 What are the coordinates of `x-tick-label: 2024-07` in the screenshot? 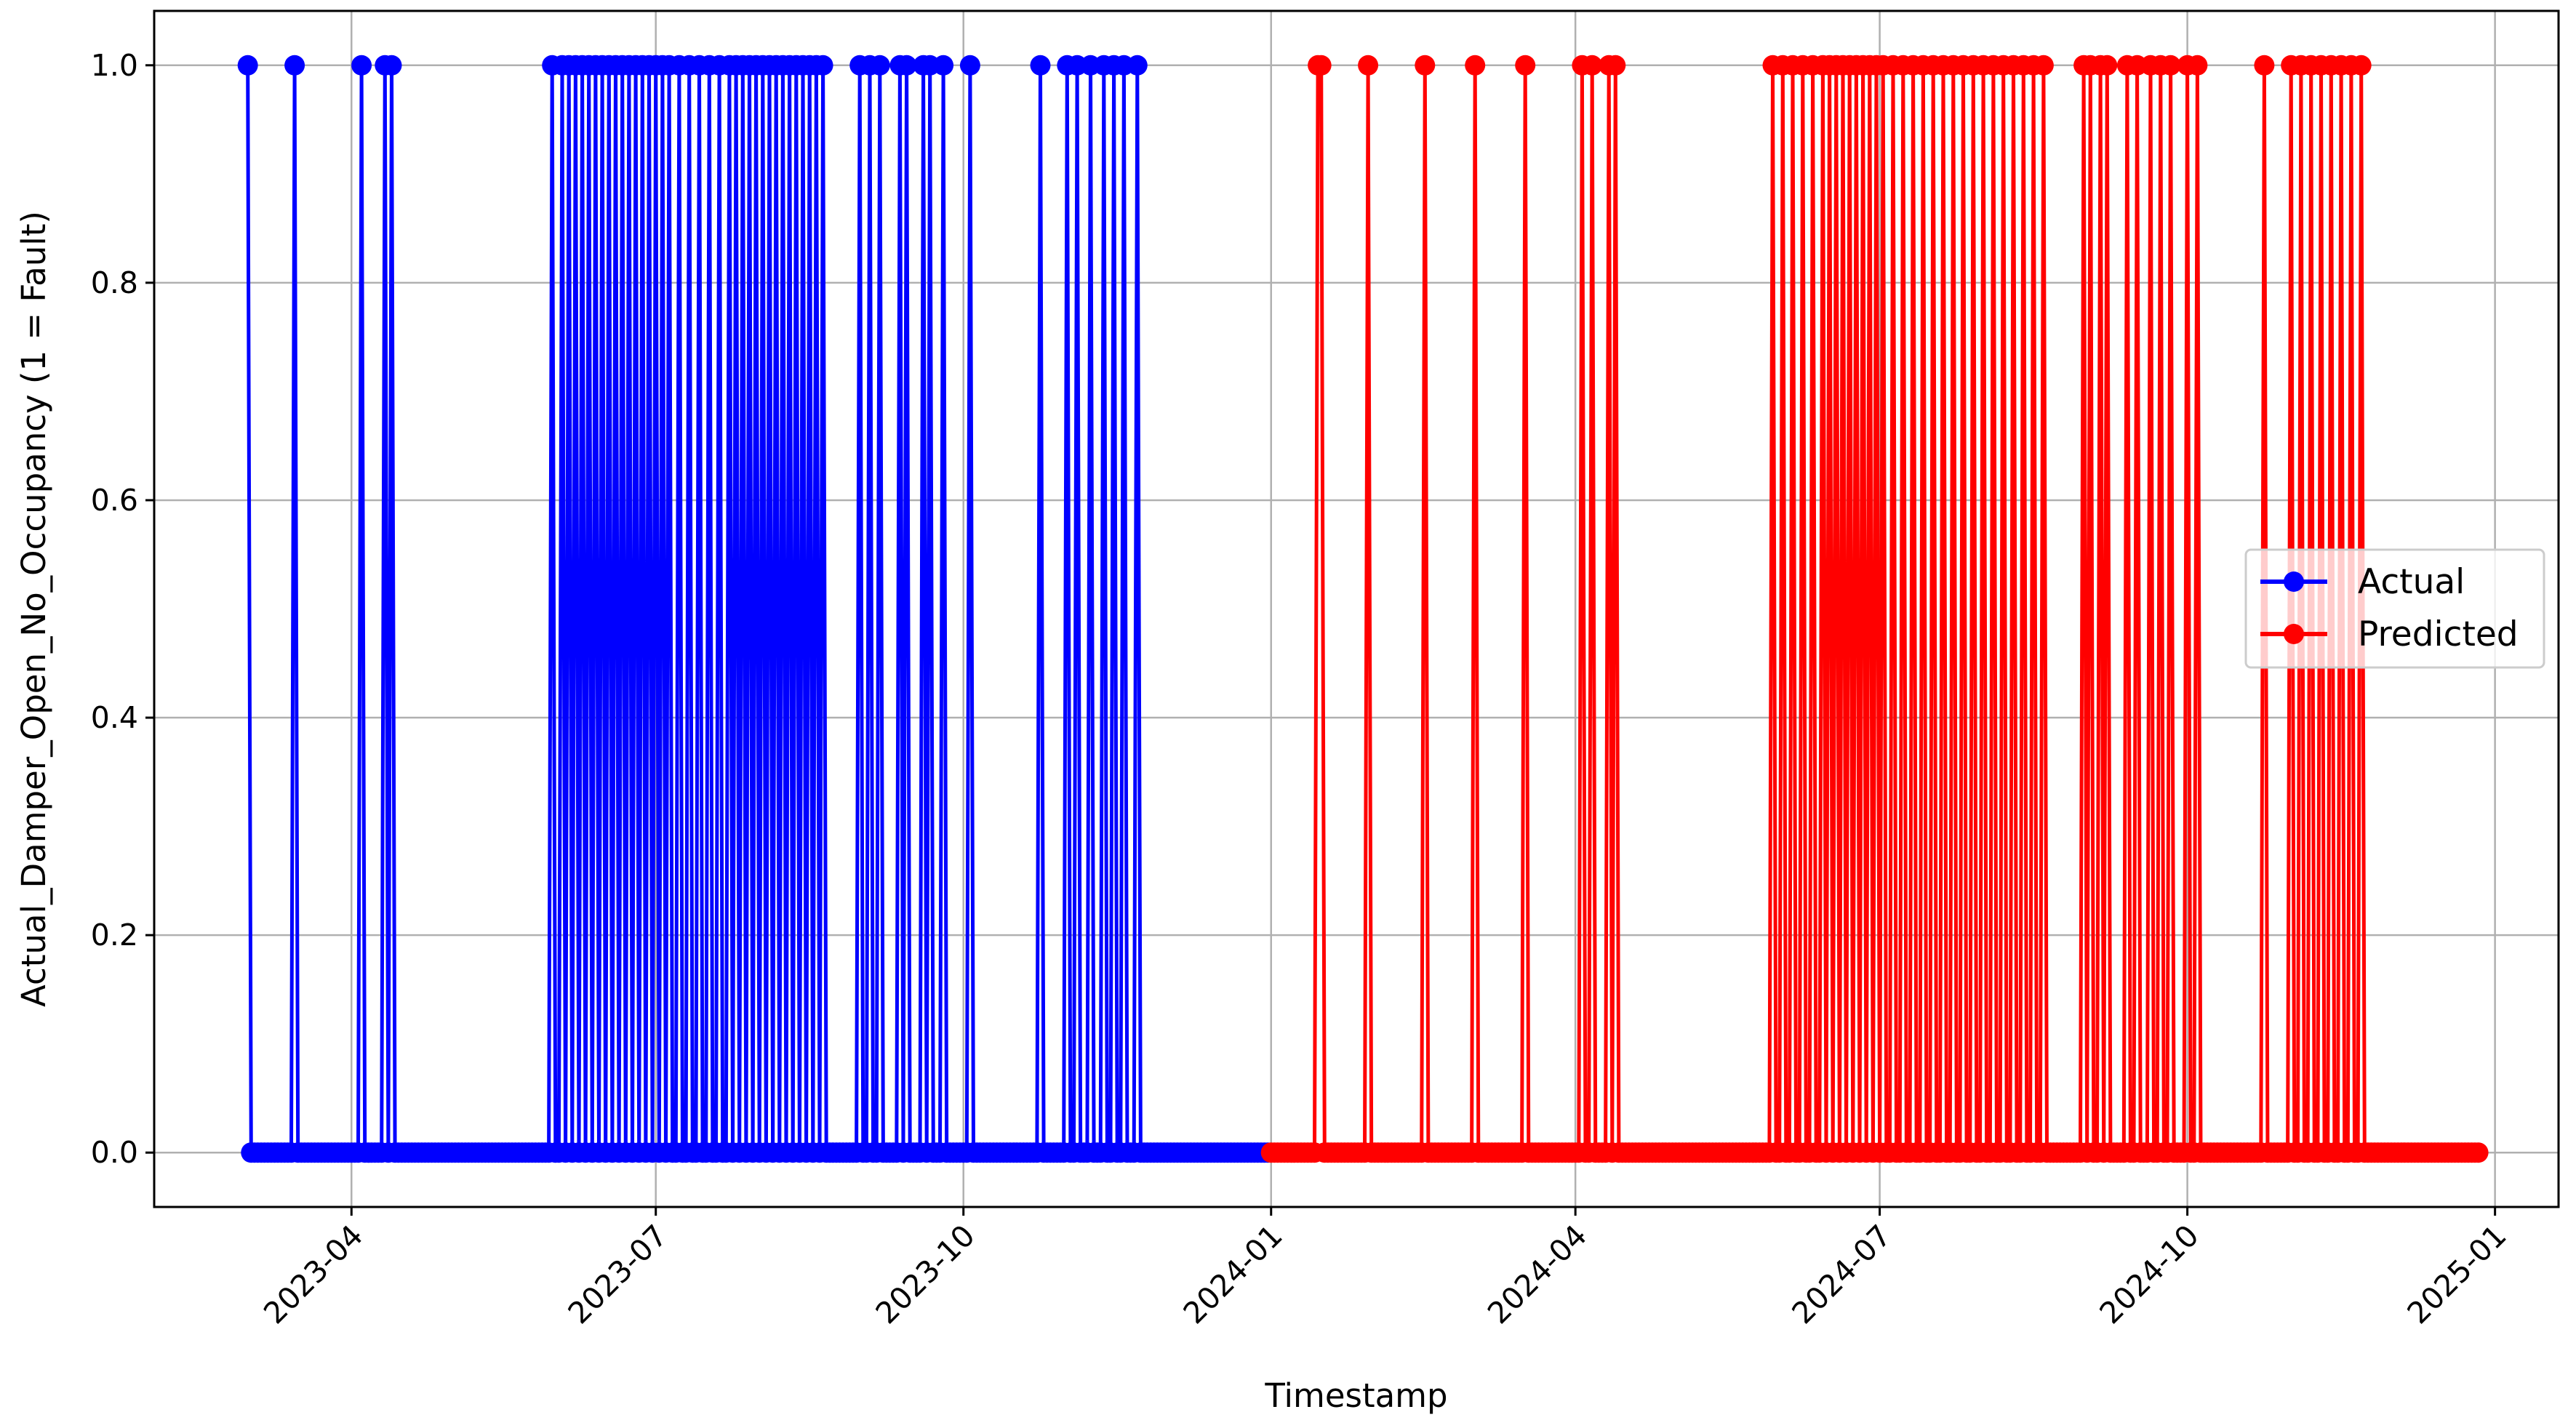 It's located at (1841, 1274).